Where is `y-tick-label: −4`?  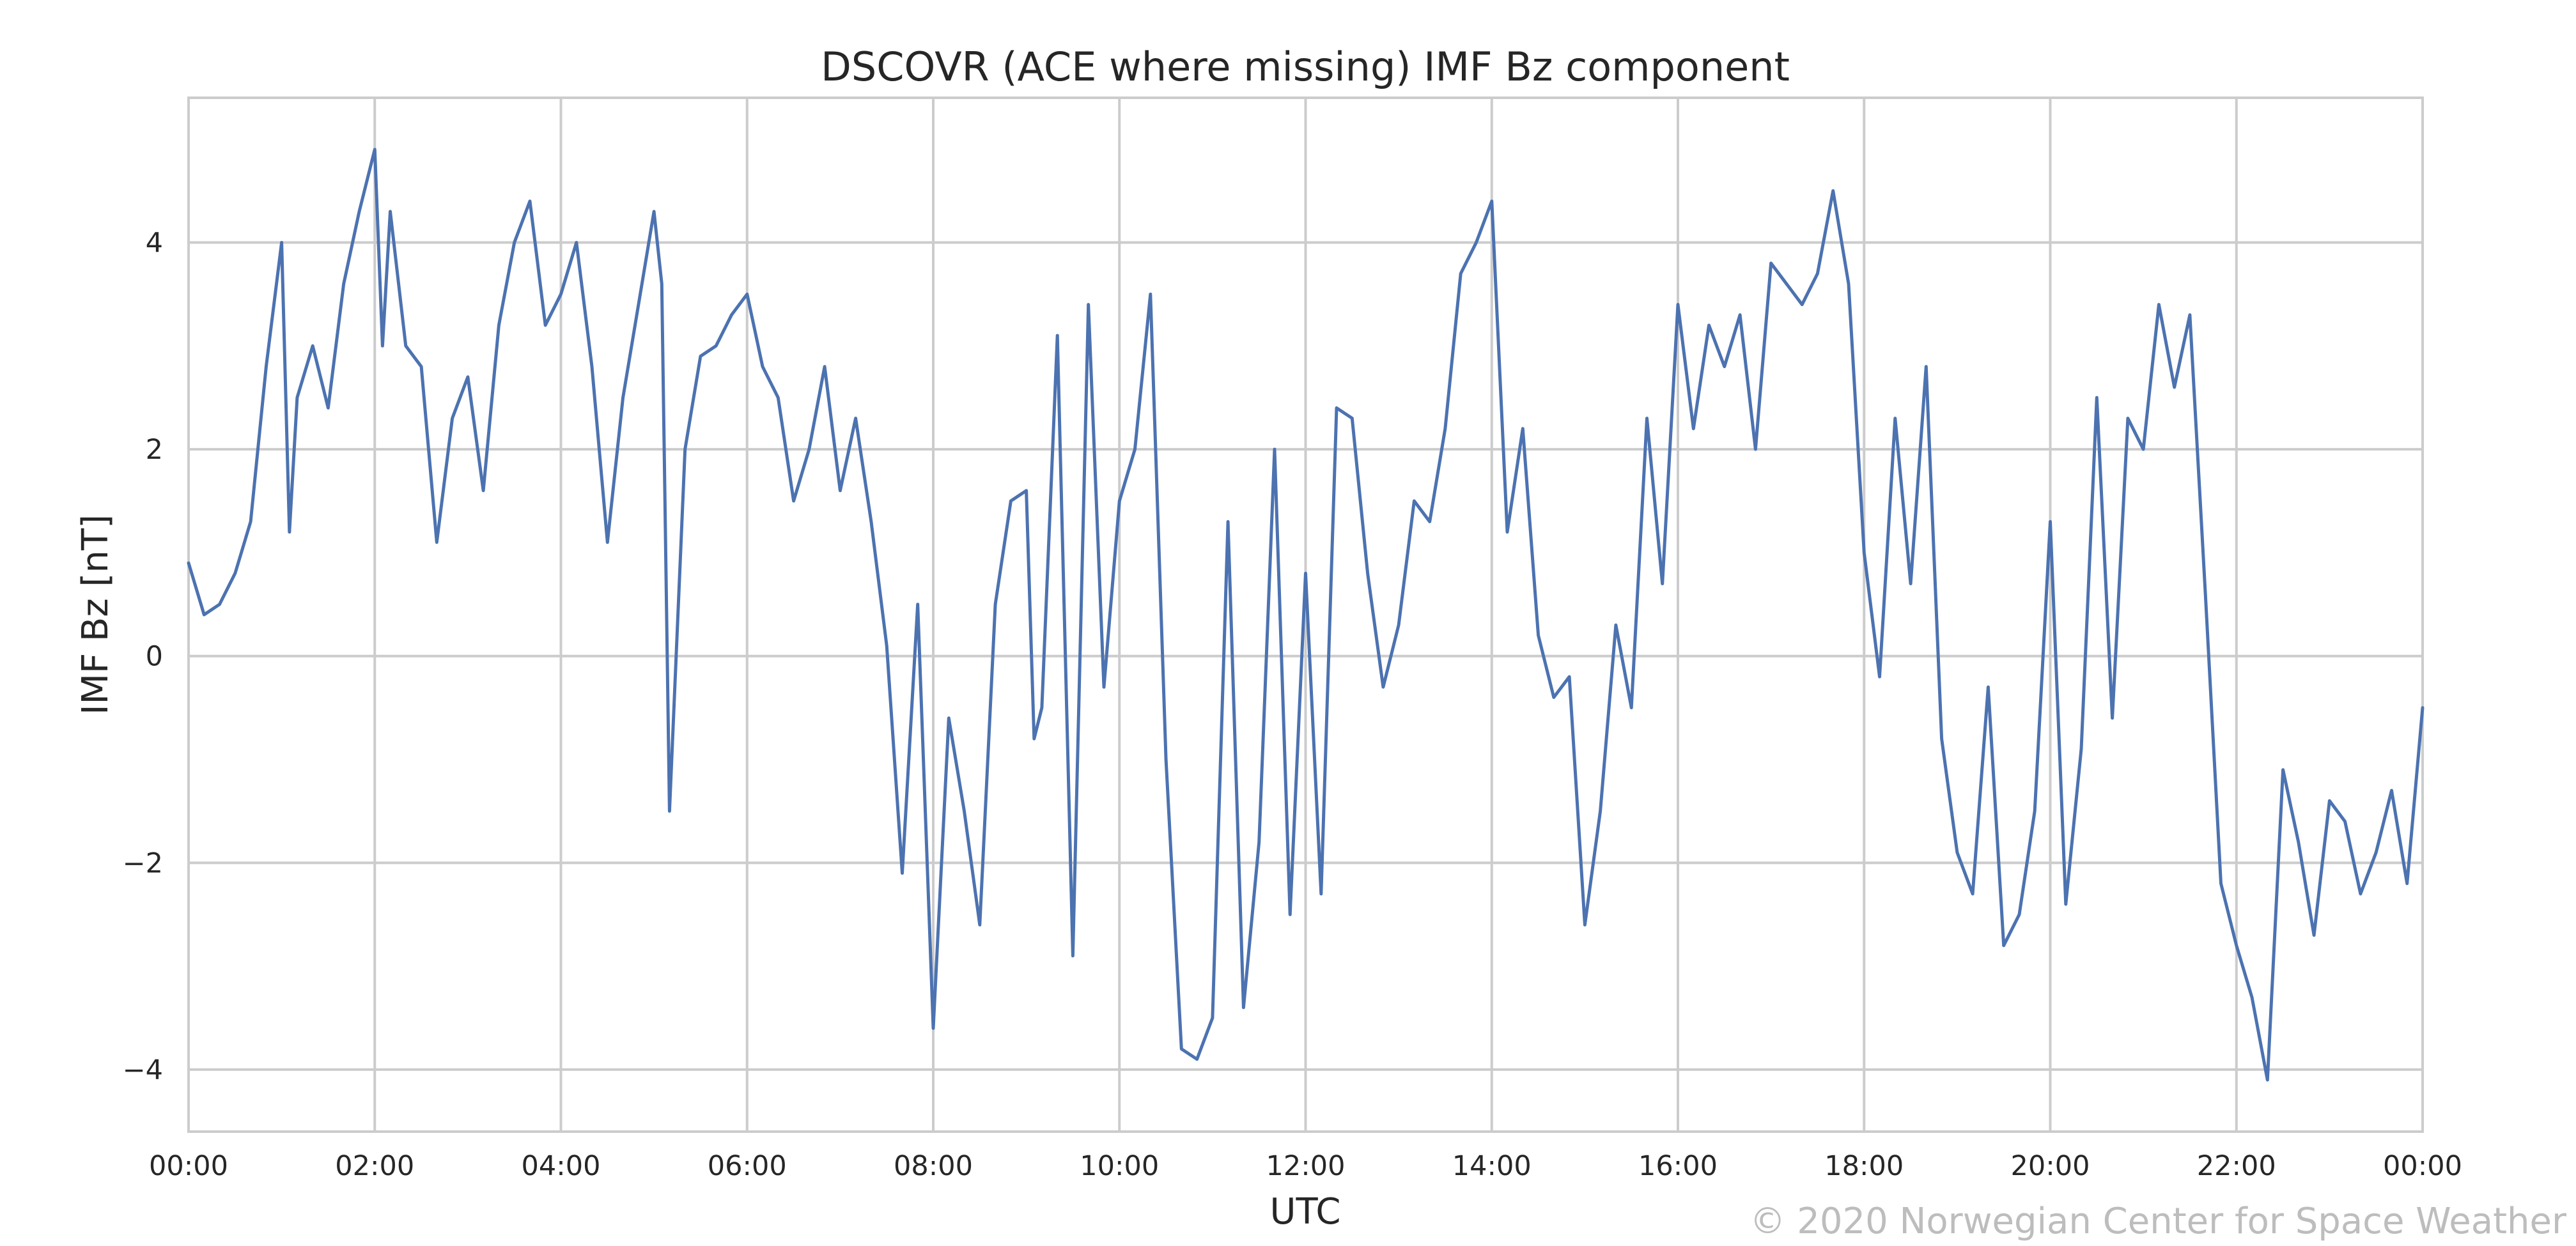 y-tick-label: −4 is located at coordinates (143, 1070).